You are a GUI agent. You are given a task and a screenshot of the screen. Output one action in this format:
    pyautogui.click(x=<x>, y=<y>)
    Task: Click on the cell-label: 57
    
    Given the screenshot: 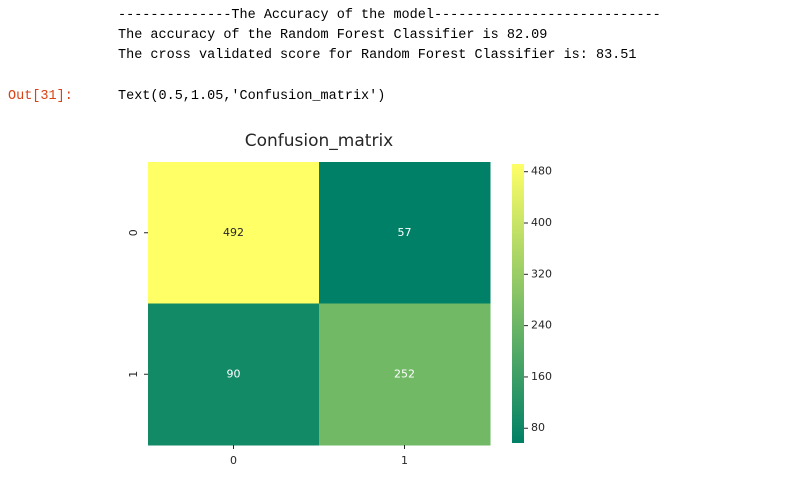 What is the action you would take?
    pyautogui.click(x=405, y=232)
    